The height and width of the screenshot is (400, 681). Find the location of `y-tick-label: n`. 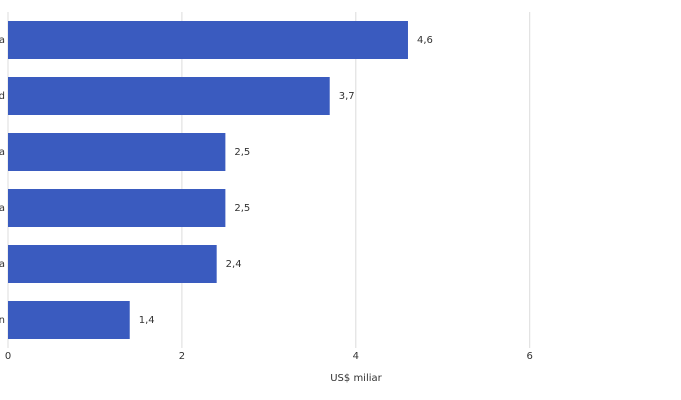

y-tick-label: n is located at coordinates (2, 320).